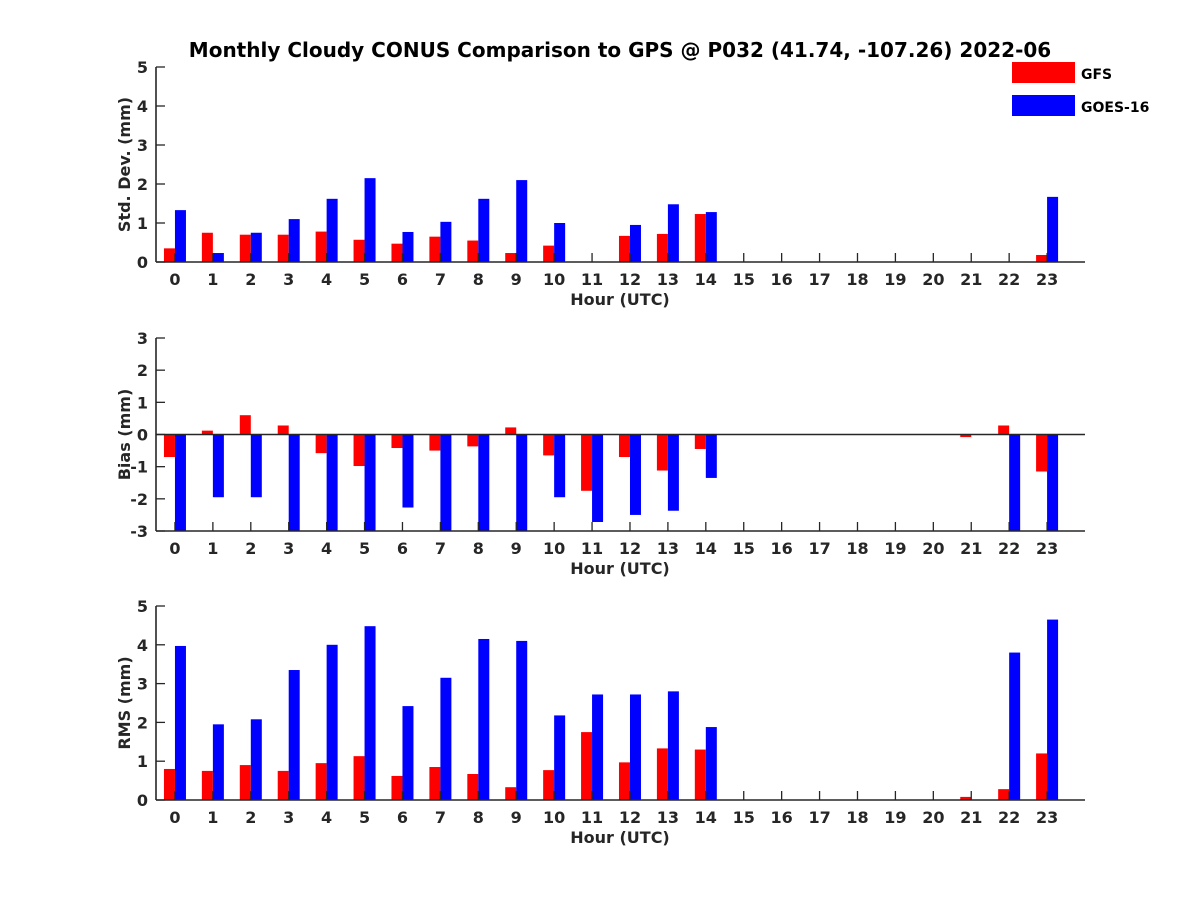 The width and height of the screenshot is (1200, 900). Describe the element at coordinates (139, 499) in the screenshot. I see `bias-y-tick-label: -2` at that location.